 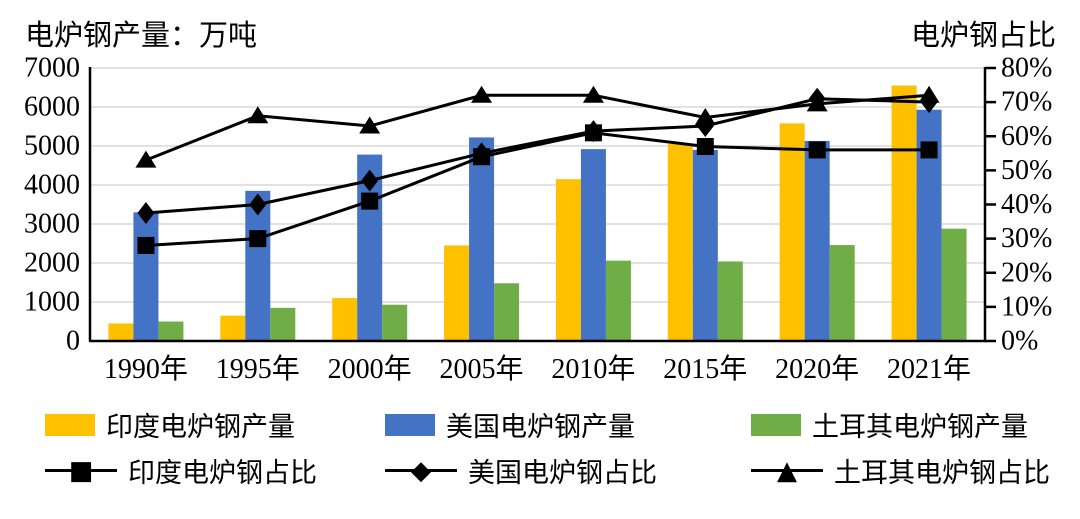 I want to click on diamond-glyph: ◆, so click(x=421, y=470).